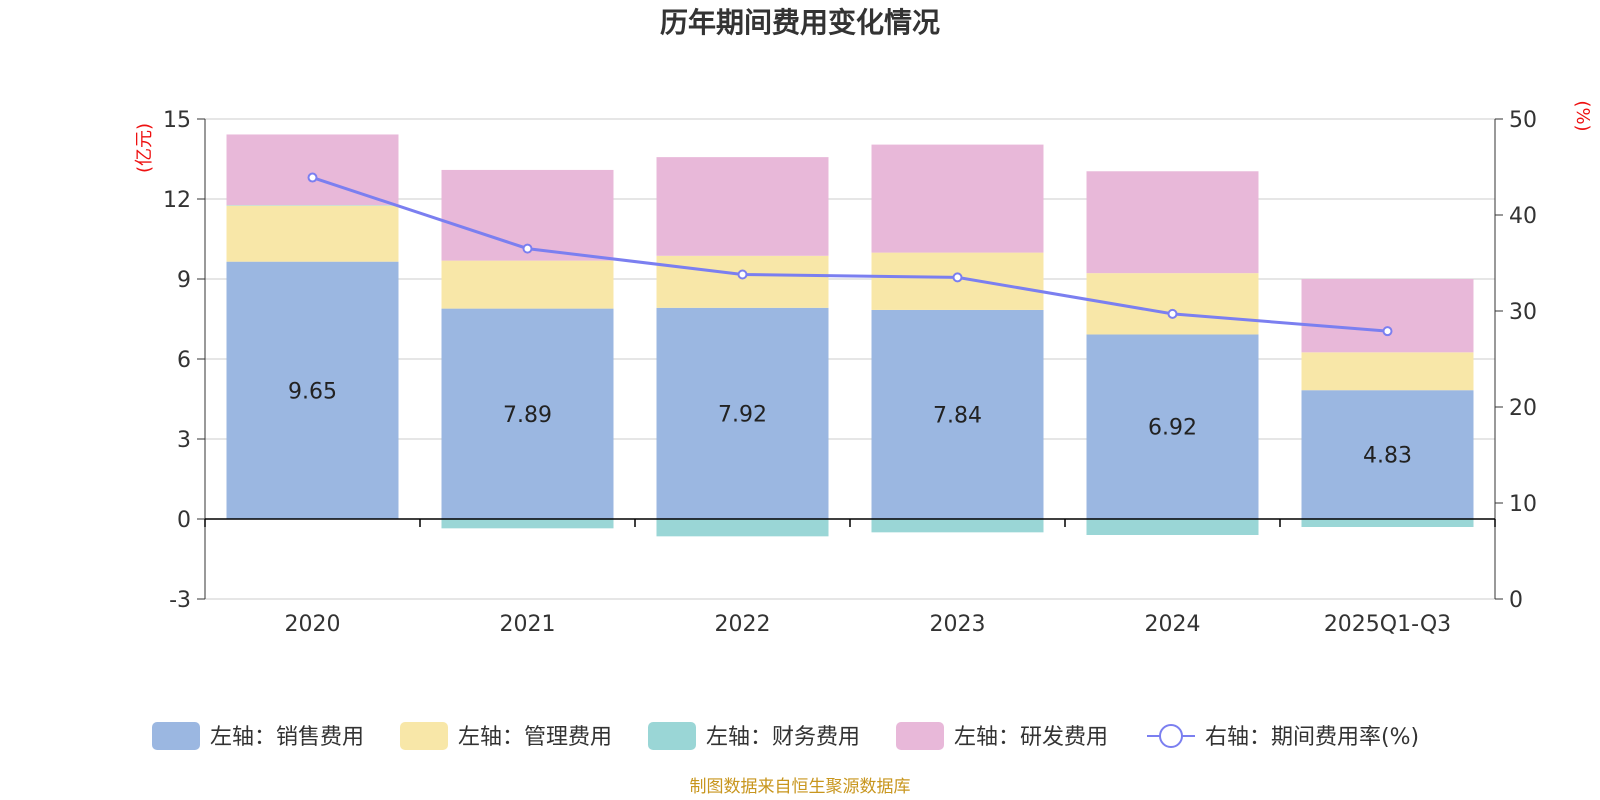  Describe the element at coordinates (800, 787) in the screenshot. I see `source-note: 制图数据来自恒生聚源数据库` at that location.